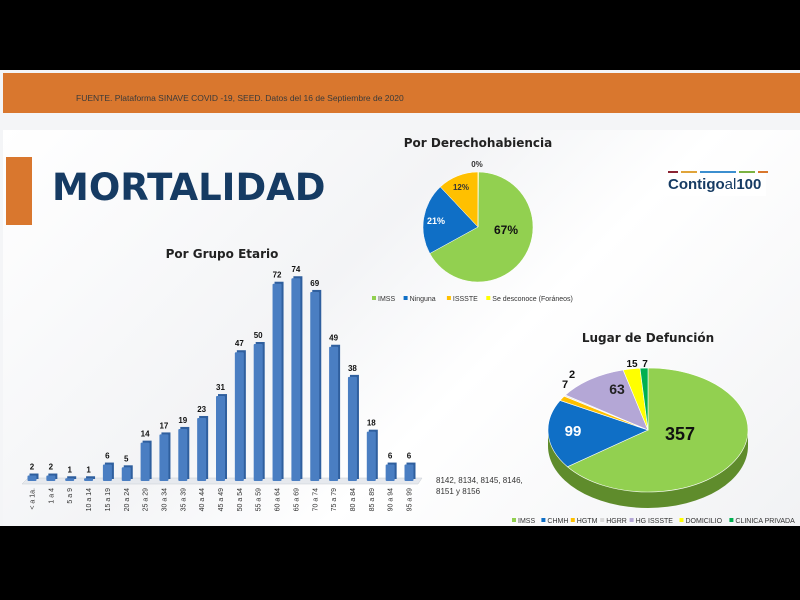 The image size is (800, 600). Describe the element at coordinates (33, 499) in the screenshot. I see `bar-category-label: < a 1a.` at that location.